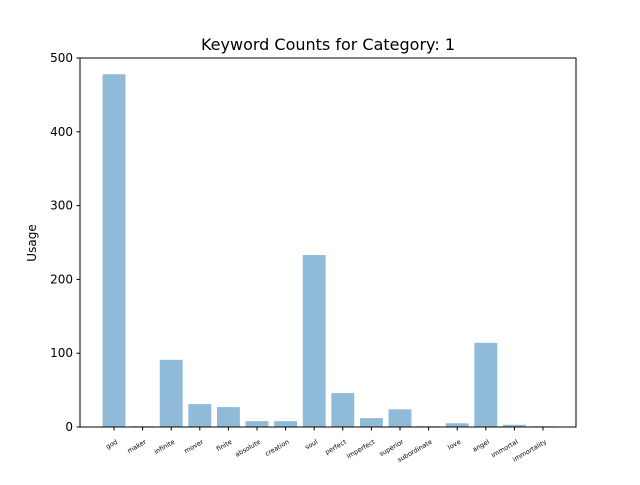 This screenshot has width=640, height=485. Describe the element at coordinates (514, 425) in the screenshot. I see `bar-immortal` at that location.